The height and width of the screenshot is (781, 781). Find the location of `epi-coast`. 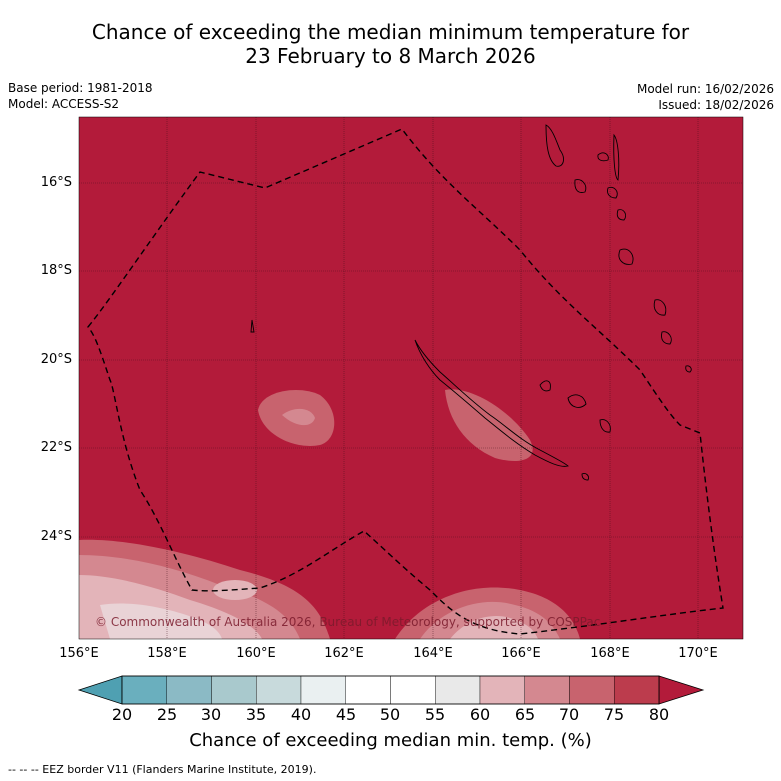

epi-coast is located at coordinates (621, 215).